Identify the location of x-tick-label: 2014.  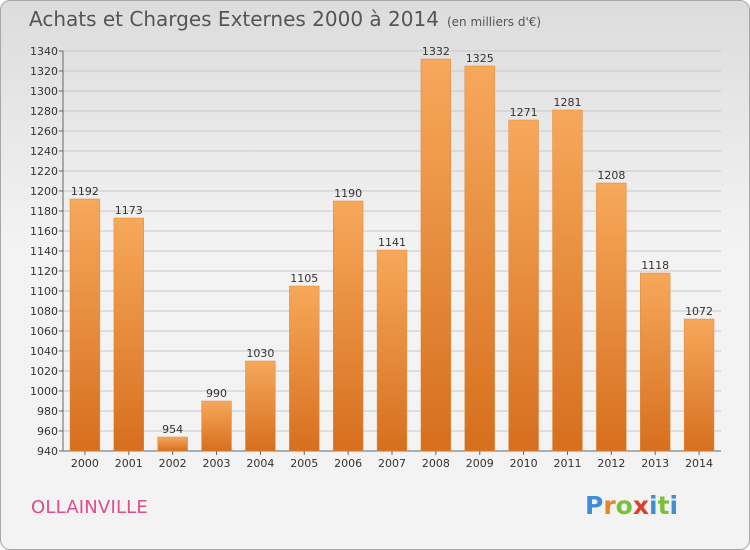
(699, 463).